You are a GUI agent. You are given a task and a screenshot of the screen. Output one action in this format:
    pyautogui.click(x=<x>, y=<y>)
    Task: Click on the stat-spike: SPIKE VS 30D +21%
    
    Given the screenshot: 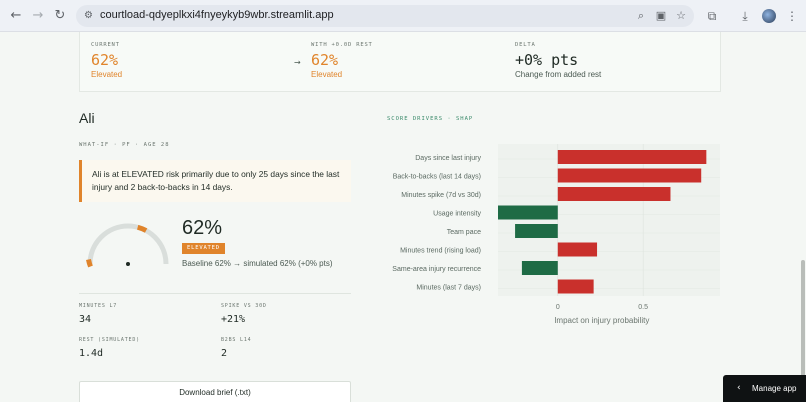 What is the action you would take?
    pyautogui.click(x=244, y=314)
    